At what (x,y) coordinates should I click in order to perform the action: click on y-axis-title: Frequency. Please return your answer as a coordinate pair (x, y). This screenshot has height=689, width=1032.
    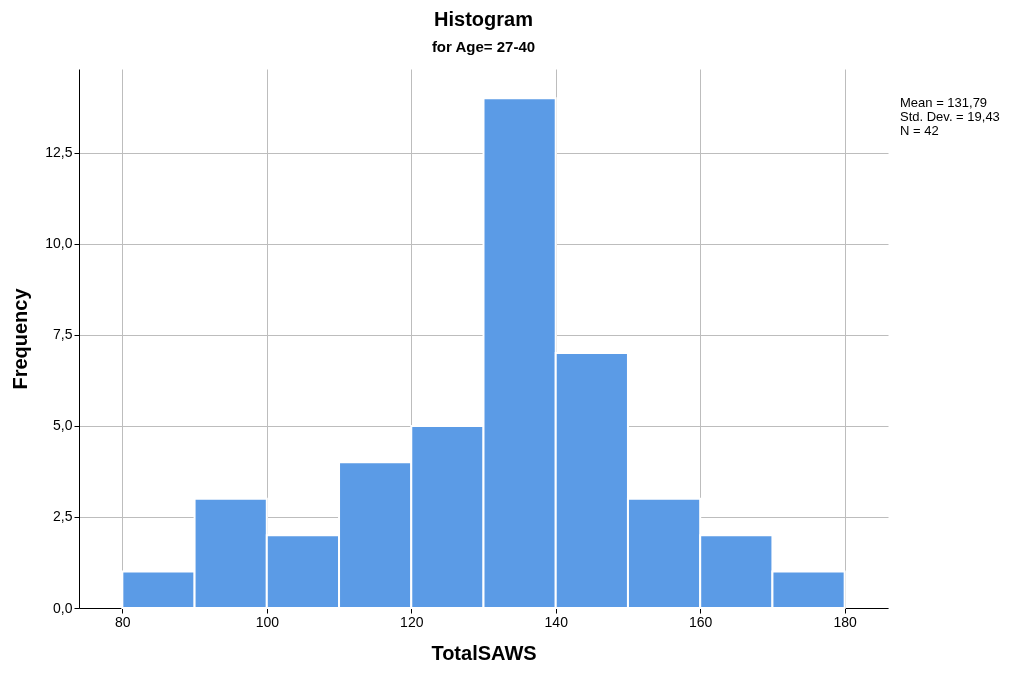
    Looking at the image, I should click on (20, 338).